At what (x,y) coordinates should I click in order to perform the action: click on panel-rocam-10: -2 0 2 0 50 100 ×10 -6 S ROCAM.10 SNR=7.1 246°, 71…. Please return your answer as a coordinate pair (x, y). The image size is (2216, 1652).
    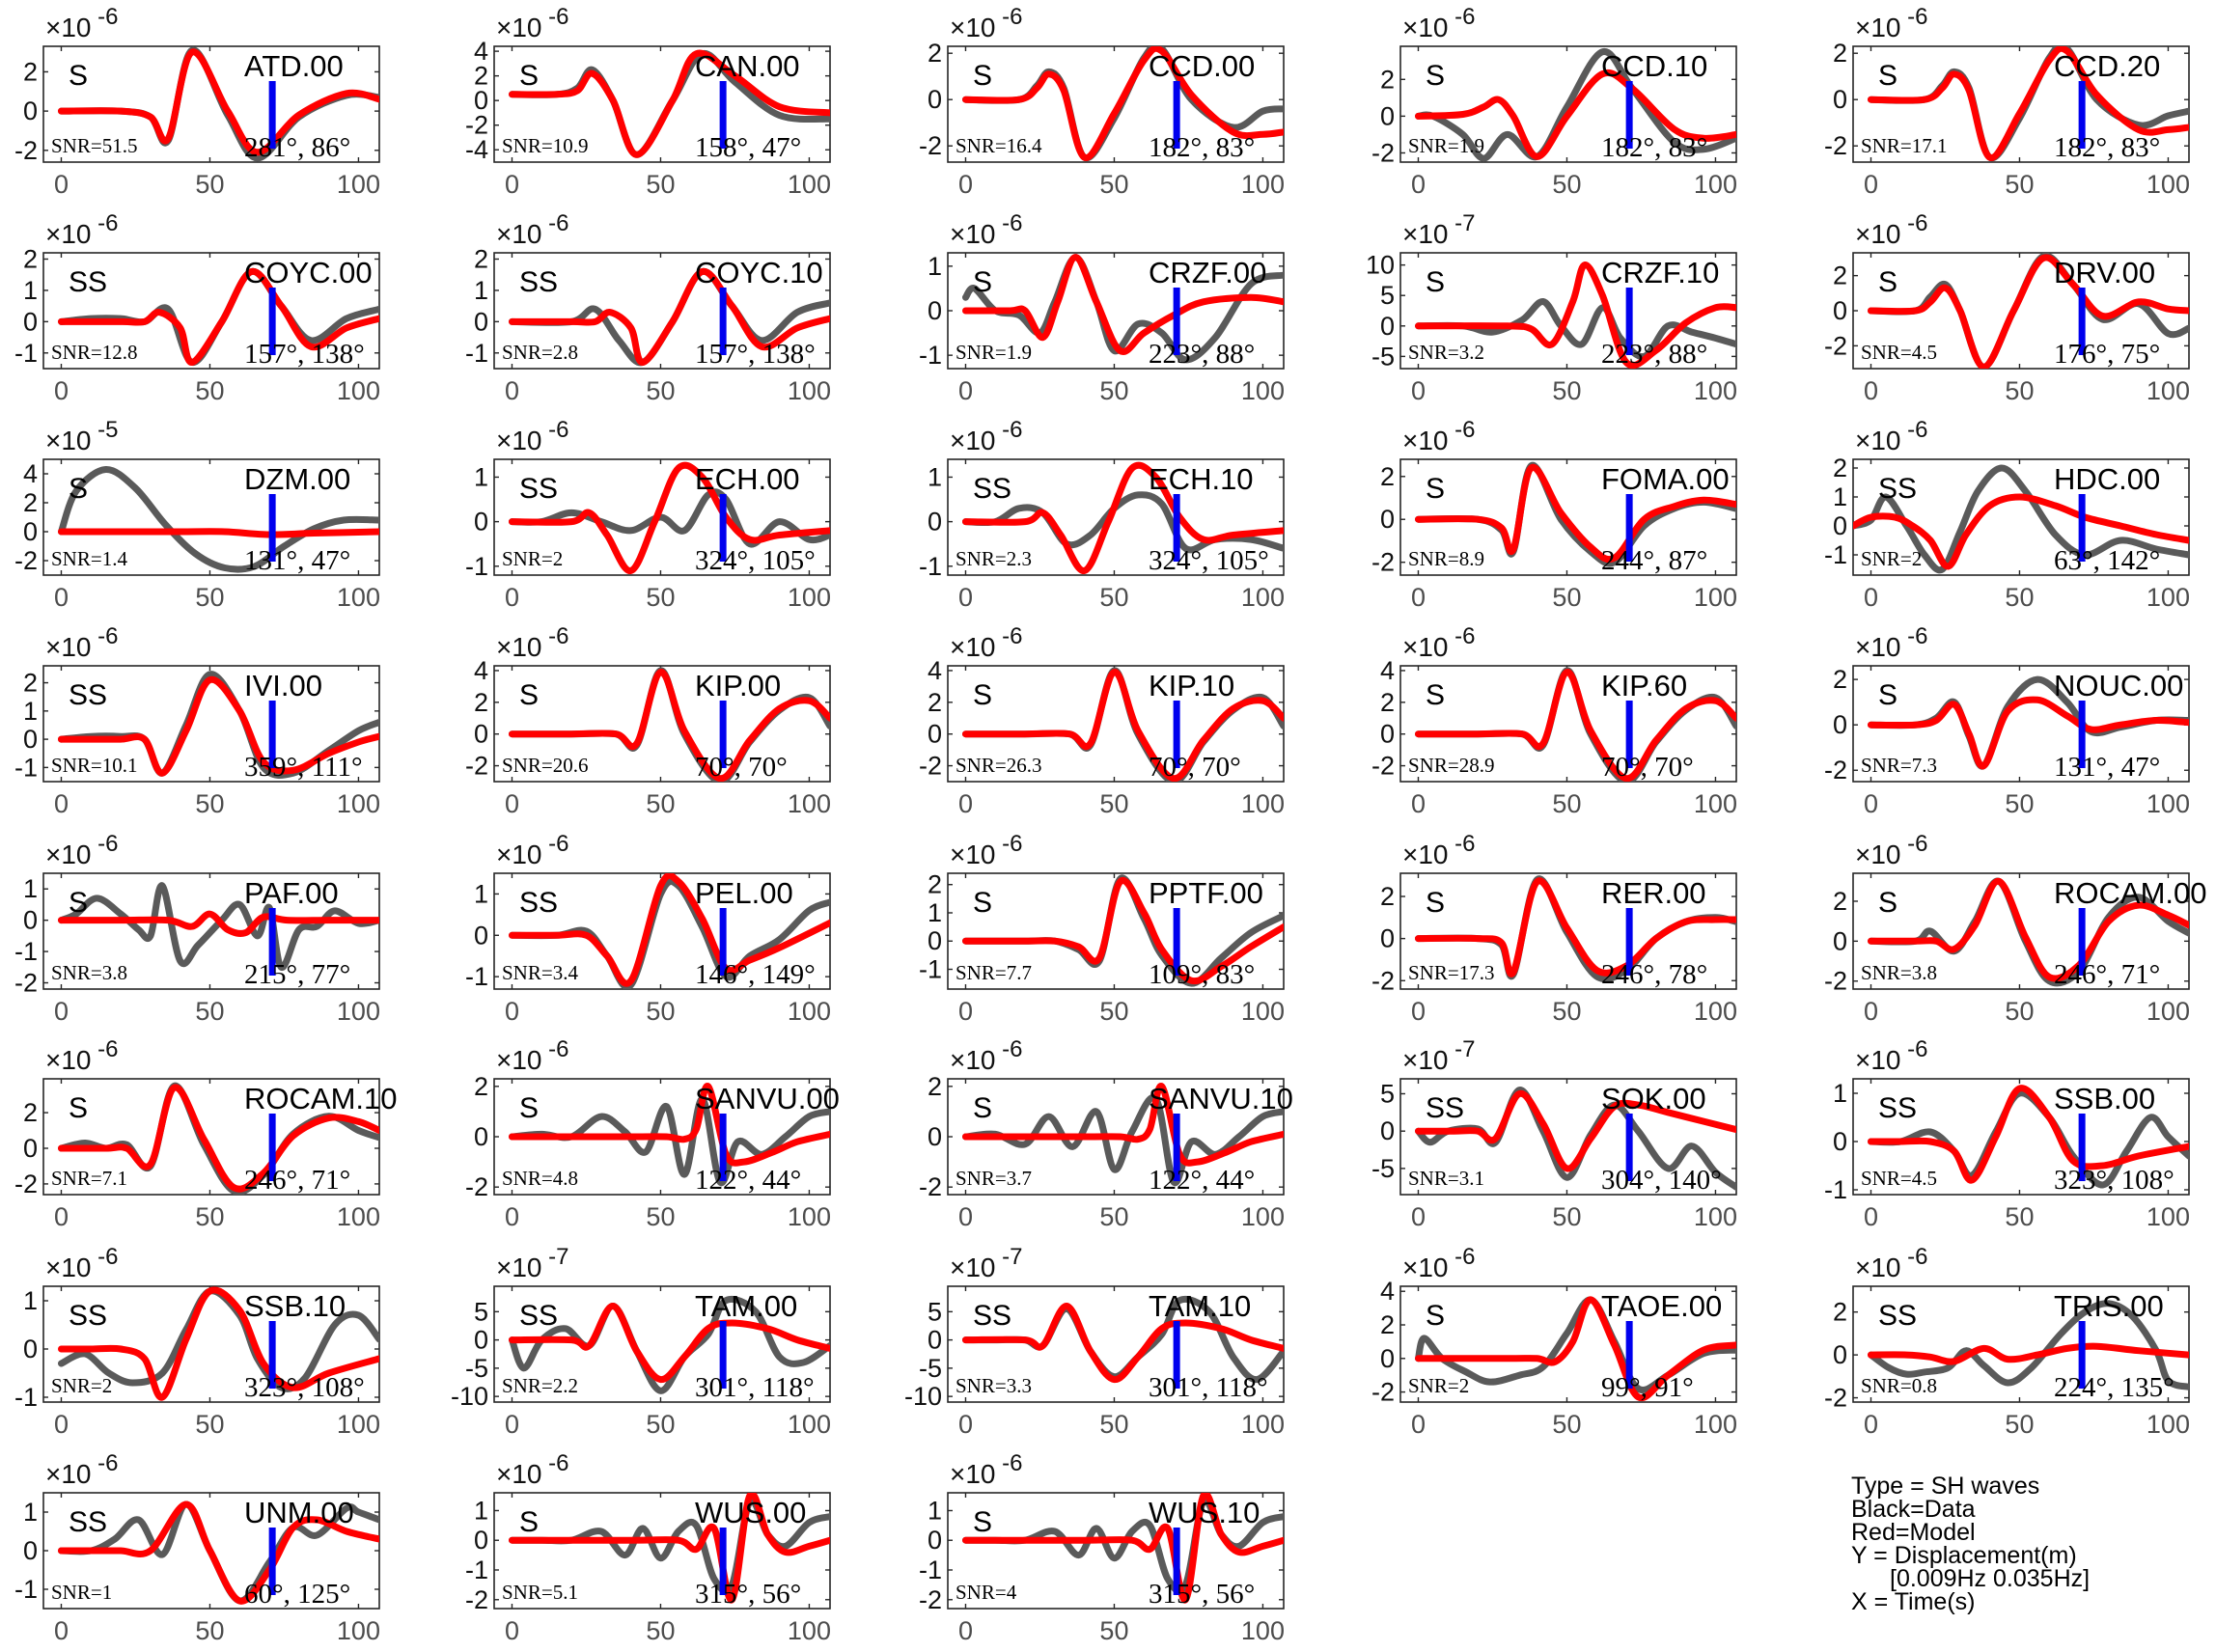
    Looking at the image, I should click on (206, 1133).